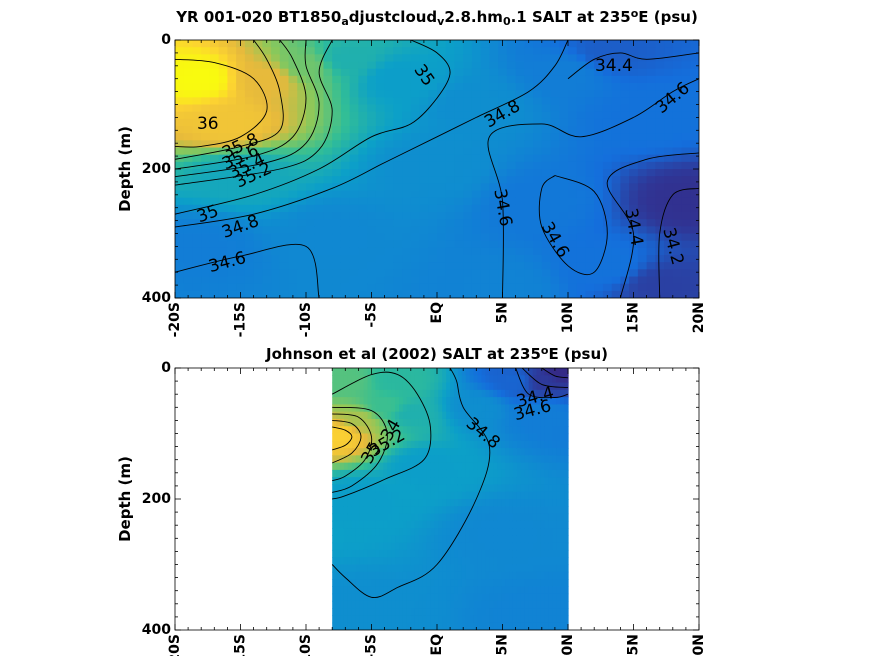 The height and width of the screenshot is (656, 875). What do you see at coordinates (208, 124) in the screenshot?
I see `contour-label: 36` at bounding box center [208, 124].